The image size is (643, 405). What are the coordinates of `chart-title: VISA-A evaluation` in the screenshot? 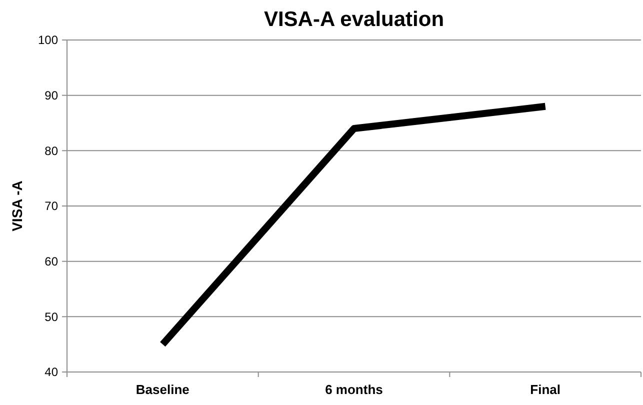 It's located at (354, 19).